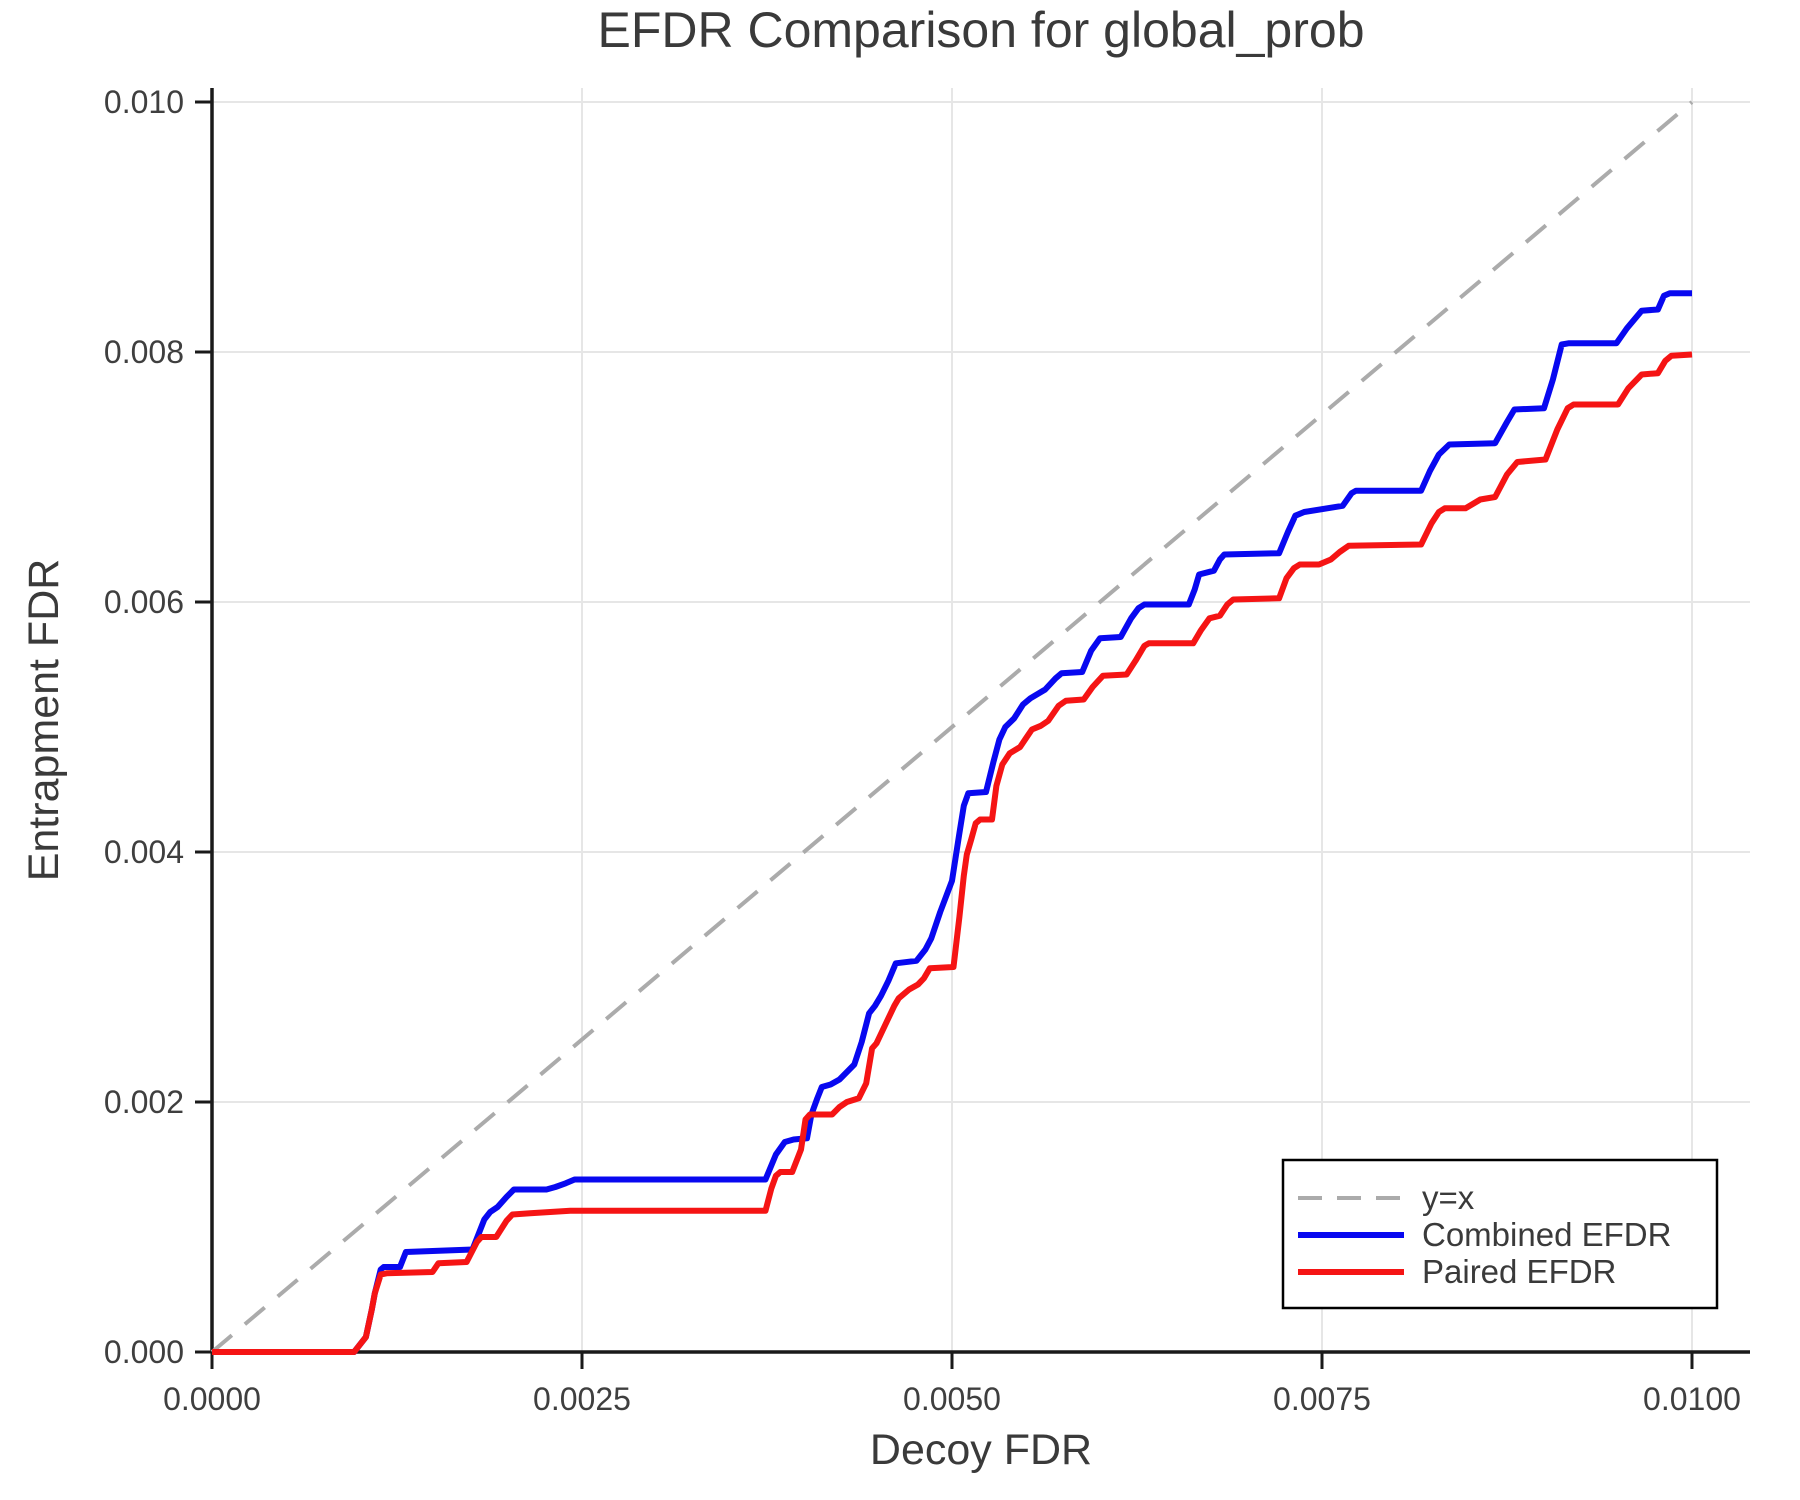 The height and width of the screenshot is (1500, 1800). I want to click on legend-item-label: Combined EFDR, so click(1546, 1234).